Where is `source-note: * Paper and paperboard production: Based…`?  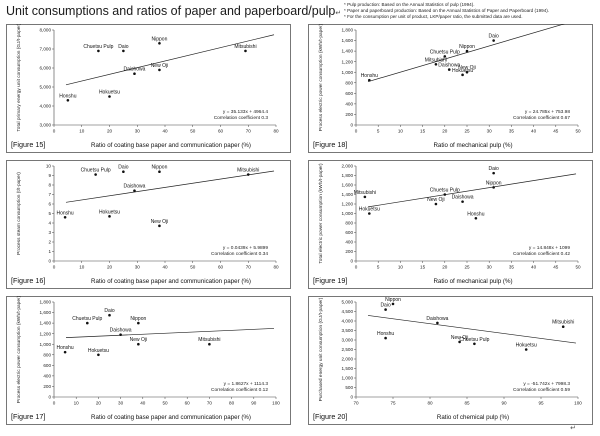
source-note: * Paper and paperboard production: Based… is located at coordinates (447, 10).